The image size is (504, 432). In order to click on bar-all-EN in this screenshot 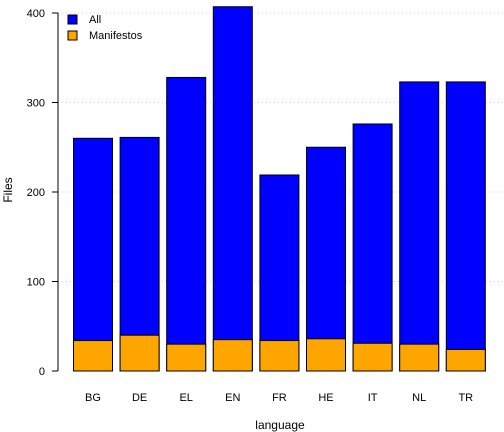, I will do `click(232, 189)`.